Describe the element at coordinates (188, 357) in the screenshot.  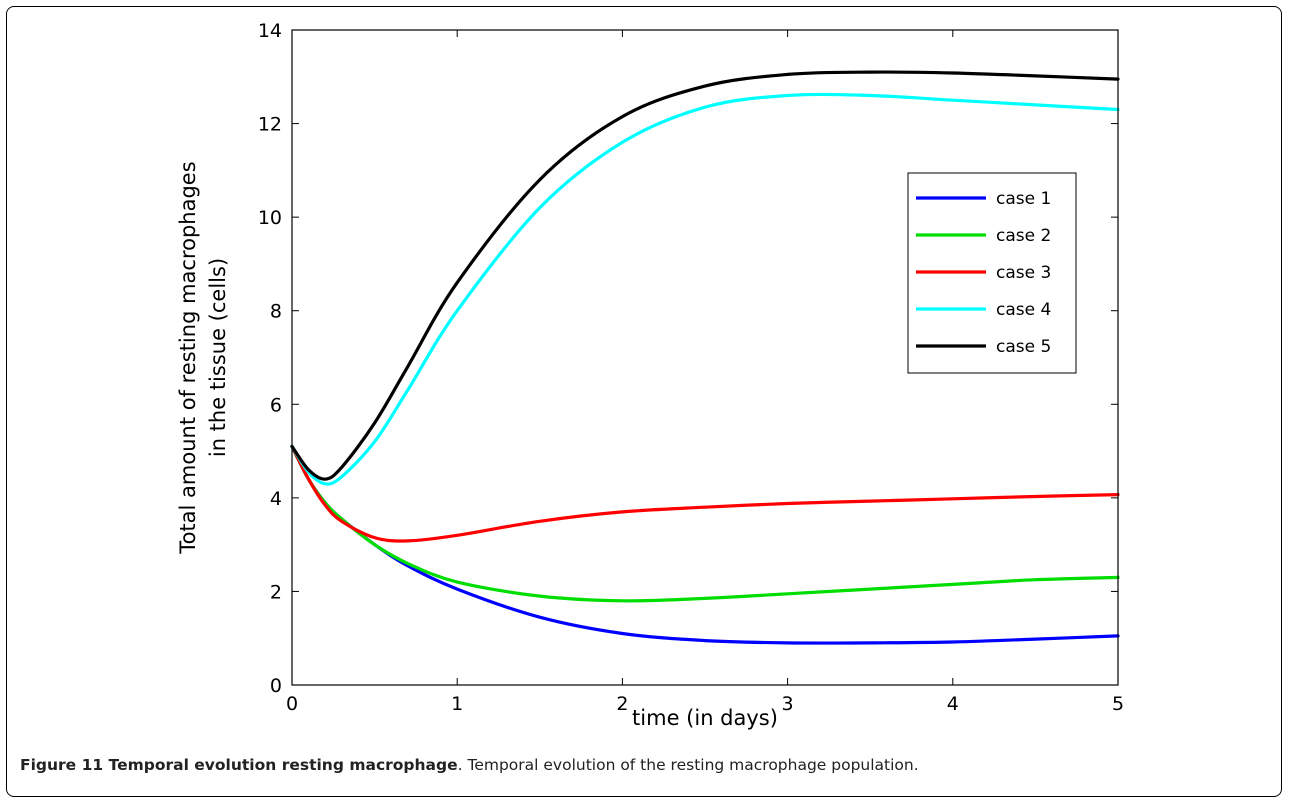
I see `y-axis-label-line-1: Total amount of resting macrophages` at that location.